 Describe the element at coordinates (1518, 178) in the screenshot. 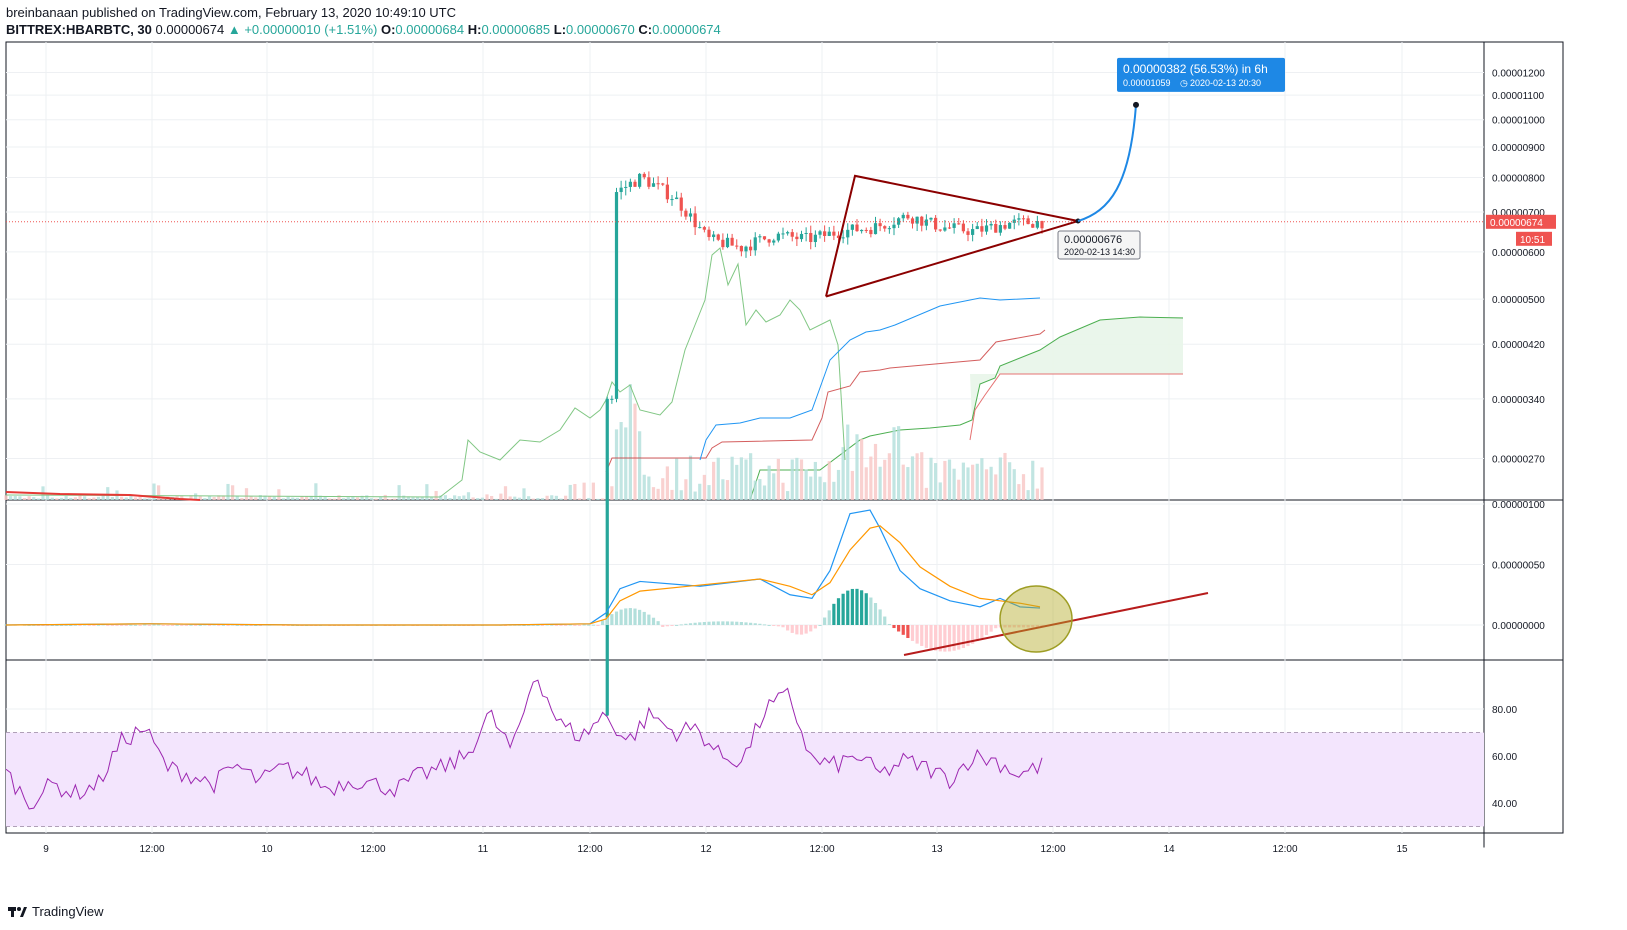

I see `y-tick-label: 0.00000800` at that location.